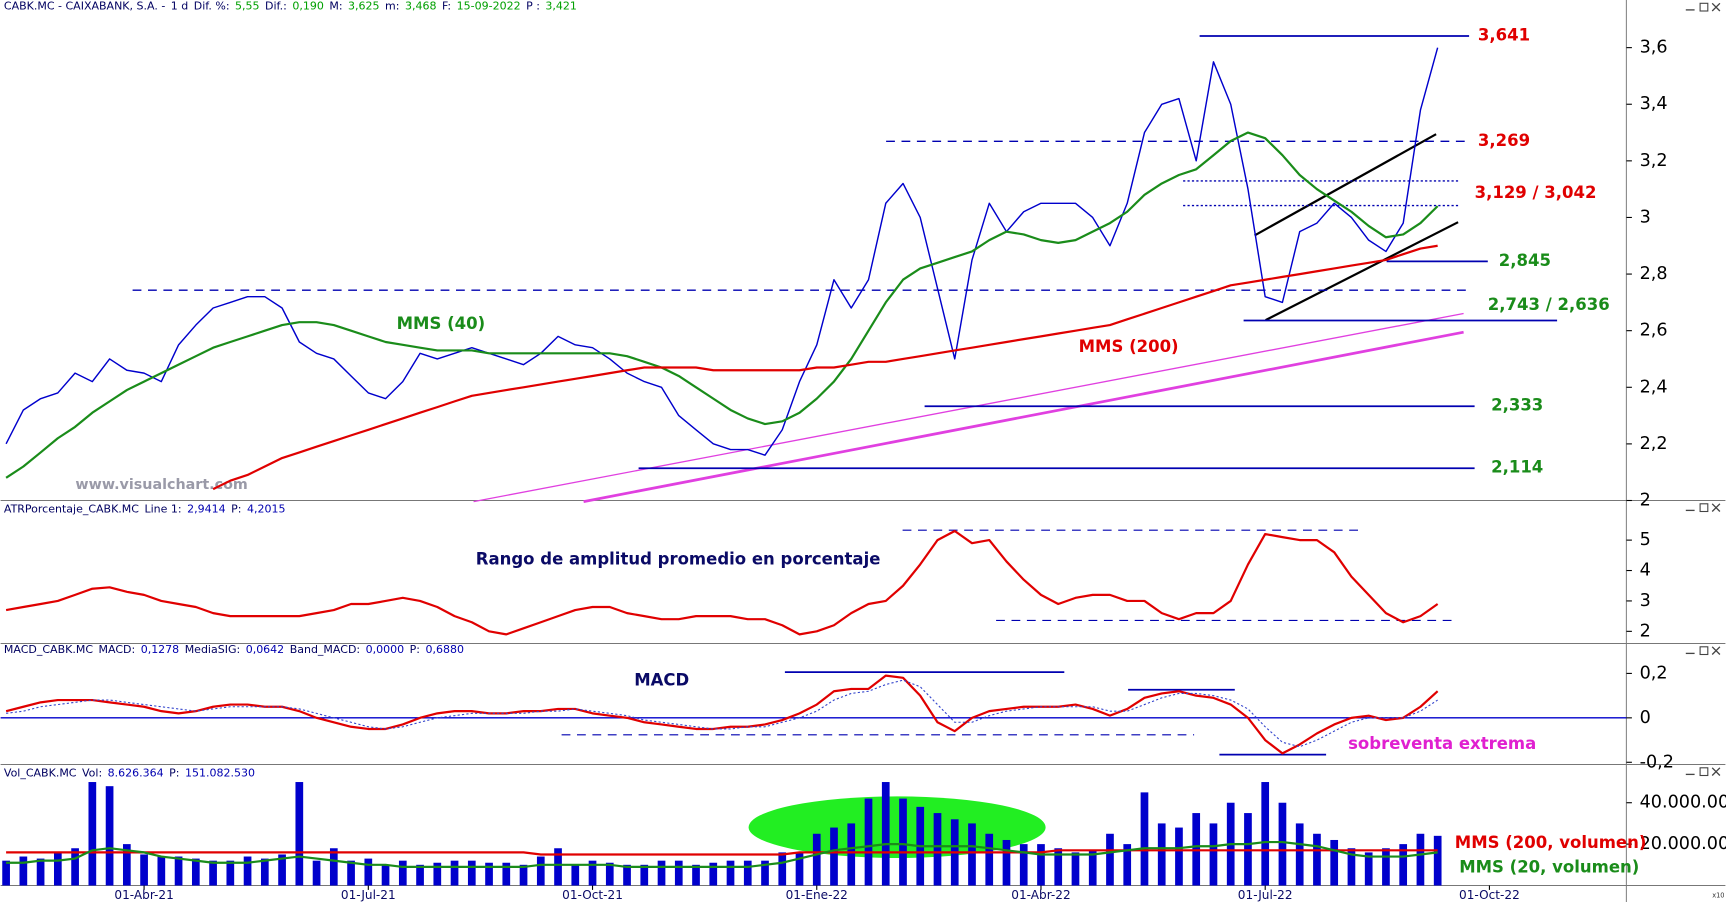  Describe the element at coordinates (1654, 331) in the screenshot. I see `y-tick-label: 2,6` at that location.